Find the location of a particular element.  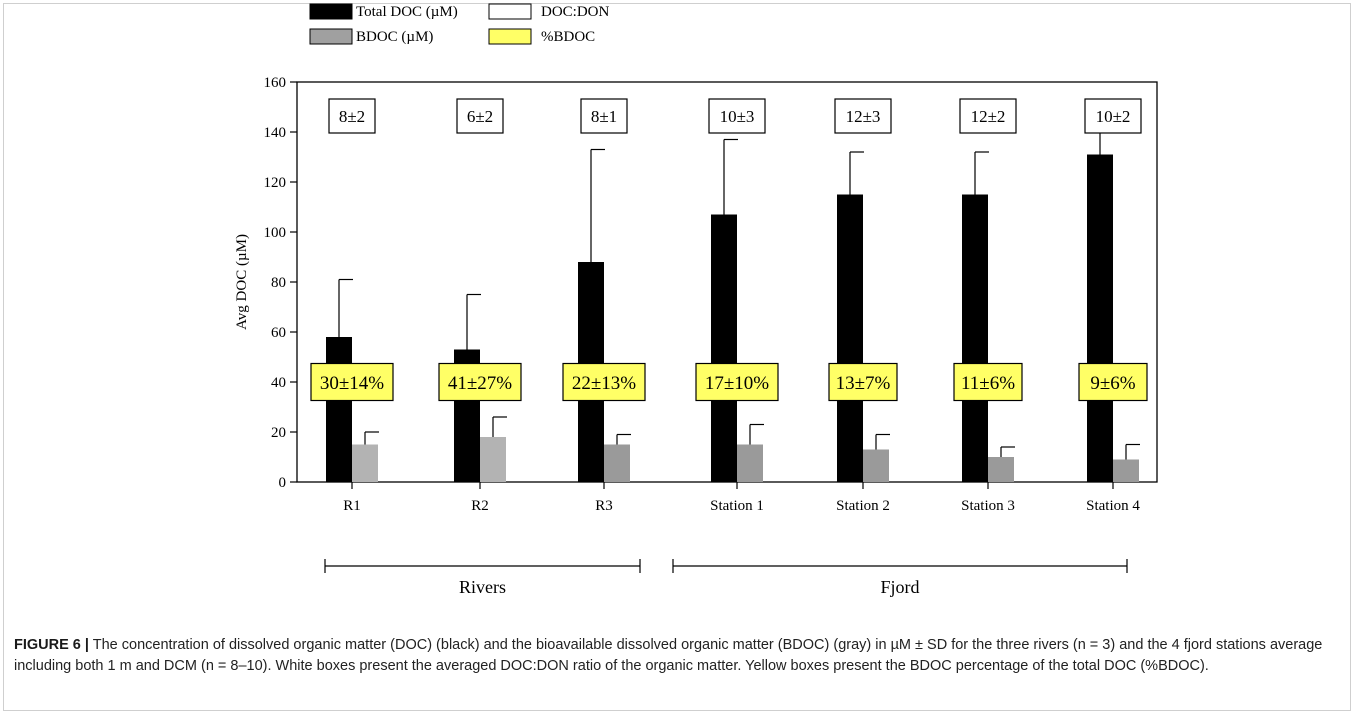

pct-bdoc-label: 41±27% is located at coordinates (480, 383).